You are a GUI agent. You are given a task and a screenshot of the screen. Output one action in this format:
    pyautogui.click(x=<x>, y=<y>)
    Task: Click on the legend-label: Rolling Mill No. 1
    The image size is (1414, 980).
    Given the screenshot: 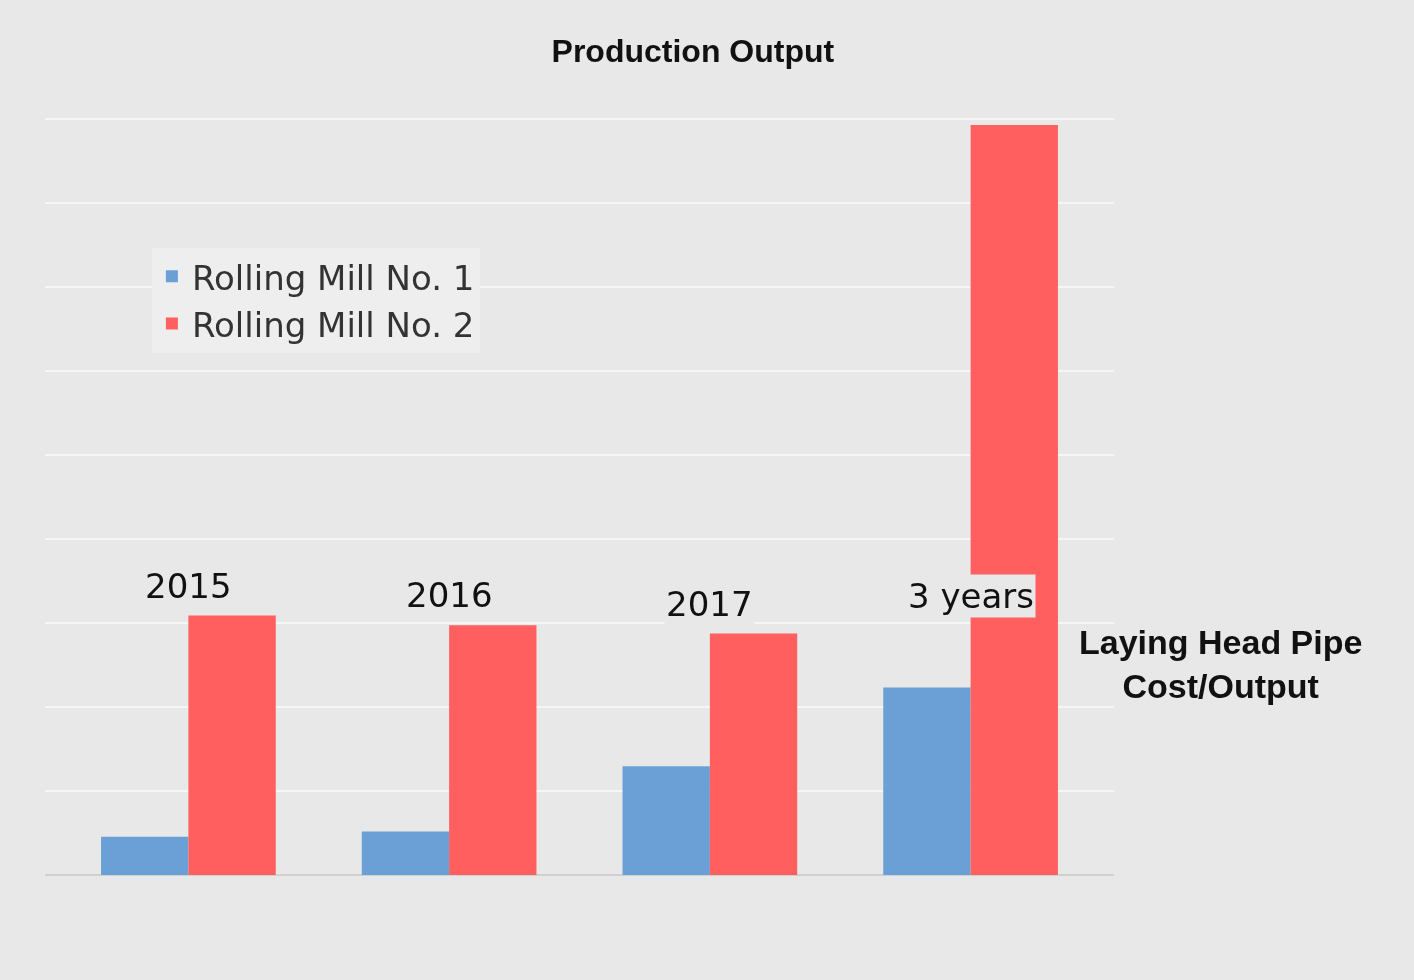 What is the action you would take?
    pyautogui.click(x=333, y=277)
    